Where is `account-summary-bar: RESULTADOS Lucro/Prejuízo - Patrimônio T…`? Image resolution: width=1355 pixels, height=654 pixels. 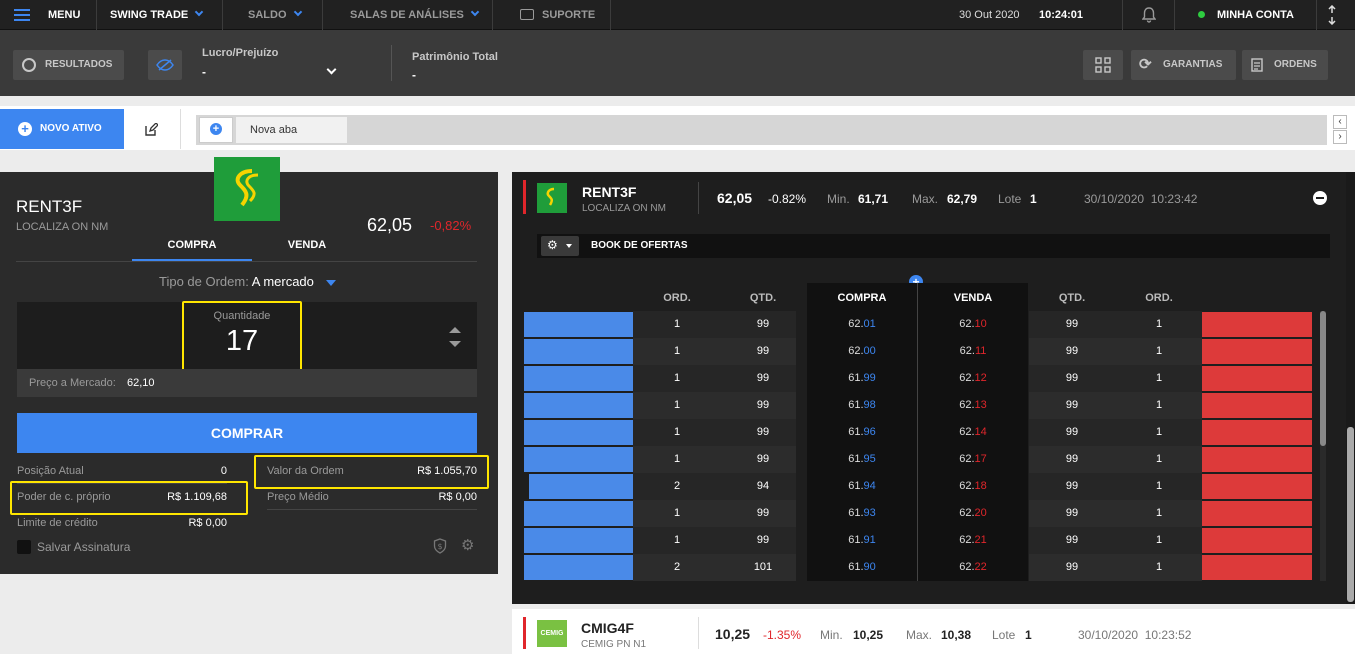
account-summary-bar: RESULTADOS Lucro/Prejuízo - Patrimônio T… is located at coordinates (677, 63).